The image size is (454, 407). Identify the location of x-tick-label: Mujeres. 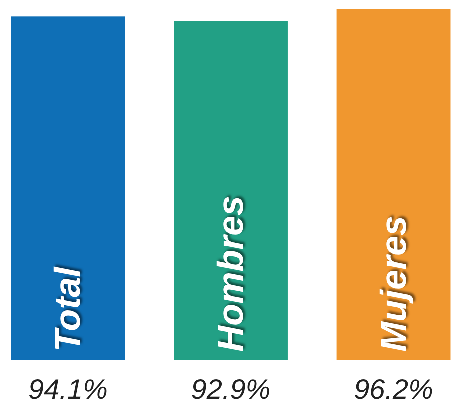
(393, 284).